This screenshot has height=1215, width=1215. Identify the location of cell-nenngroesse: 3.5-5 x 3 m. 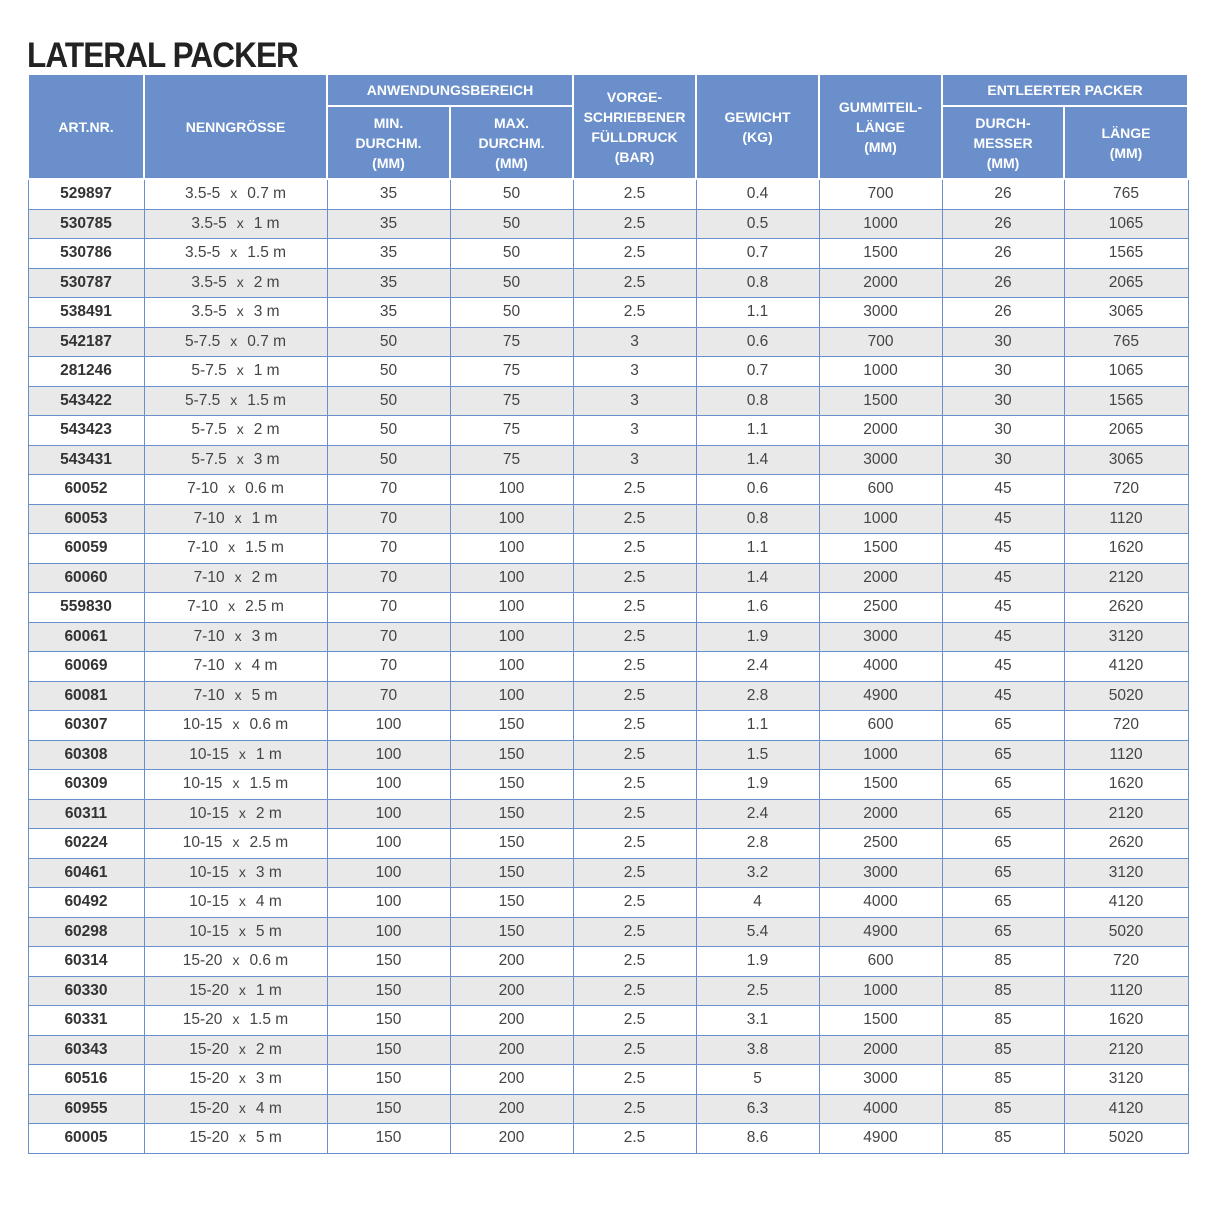
(235, 312).